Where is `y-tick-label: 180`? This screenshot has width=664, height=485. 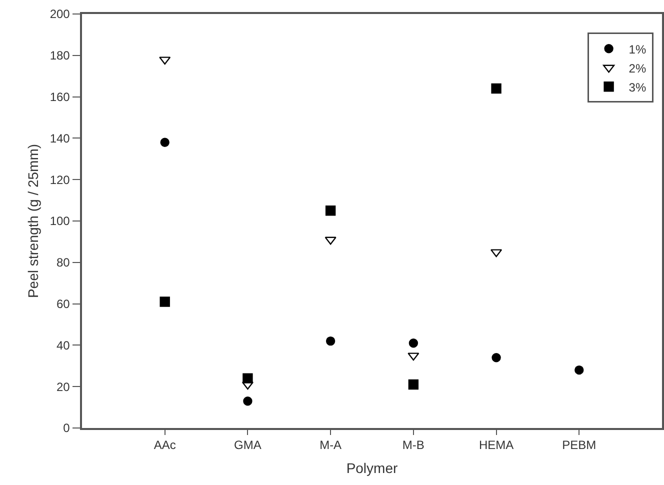 y-tick-label: 180 is located at coordinates (60, 55).